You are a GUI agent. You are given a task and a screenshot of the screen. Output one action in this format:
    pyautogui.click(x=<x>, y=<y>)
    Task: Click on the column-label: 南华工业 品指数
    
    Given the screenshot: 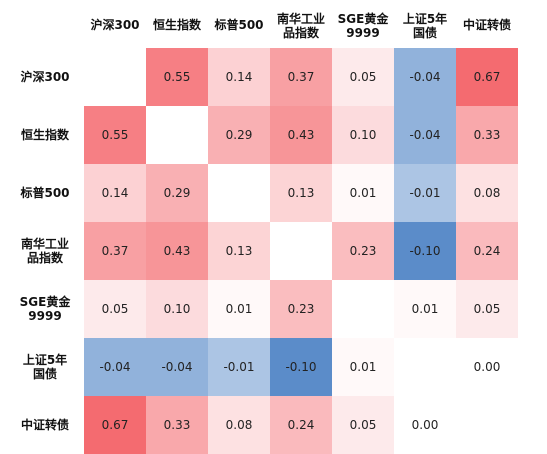 What is the action you would take?
    pyautogui.click(x=300, y=26)
    